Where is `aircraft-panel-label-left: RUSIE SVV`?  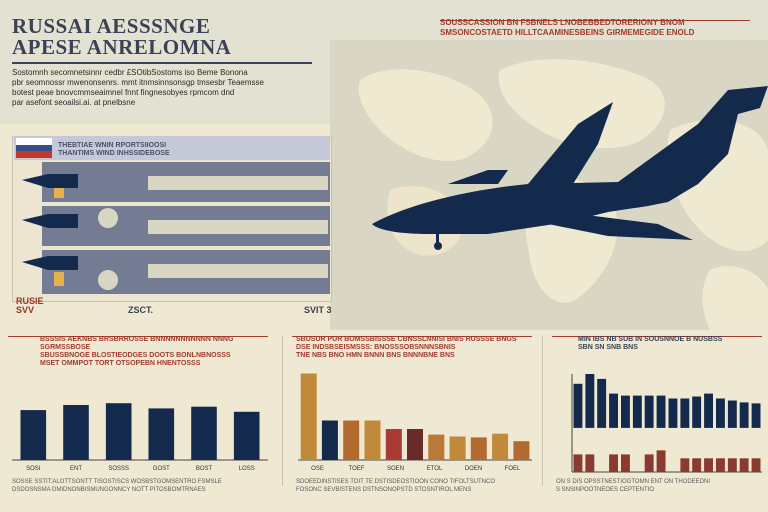
aircraft-panel-label-left: RUSIE SVV is located at coordinates (30, 305).